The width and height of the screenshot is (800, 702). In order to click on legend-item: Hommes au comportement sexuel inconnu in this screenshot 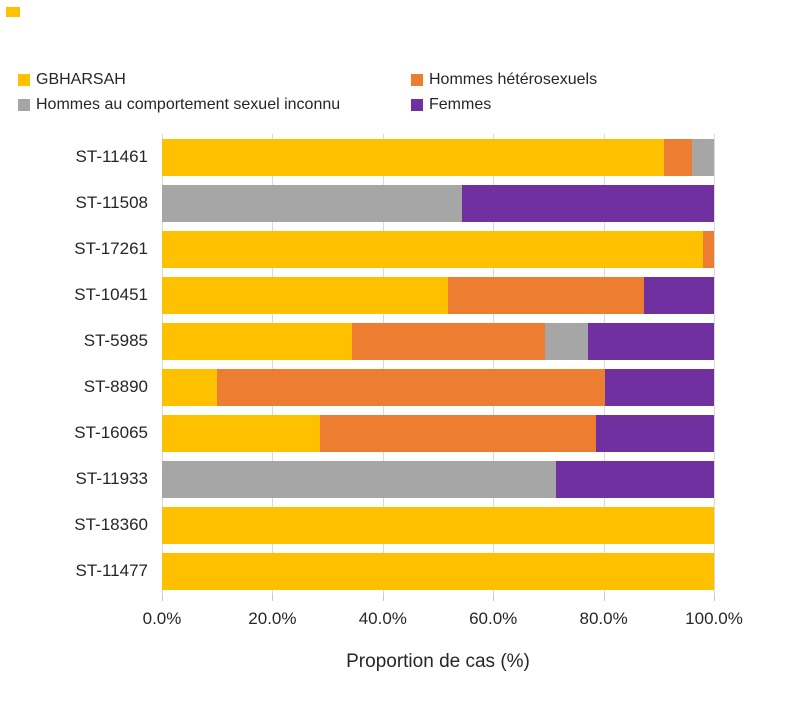, I will do `click(214, 105)`.